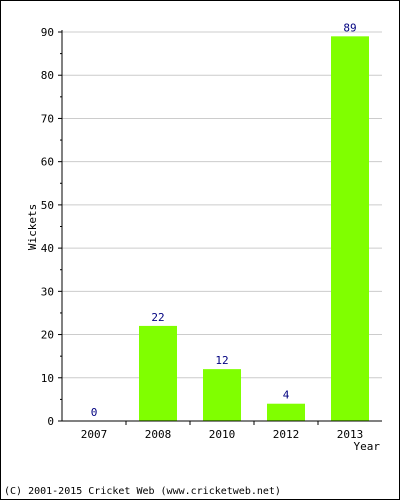 The width and height of the screenshot is (400, 501). Describe the element at coordinates (47, 32) in the screenshot. I see `y-tick-label: 90` at that location.